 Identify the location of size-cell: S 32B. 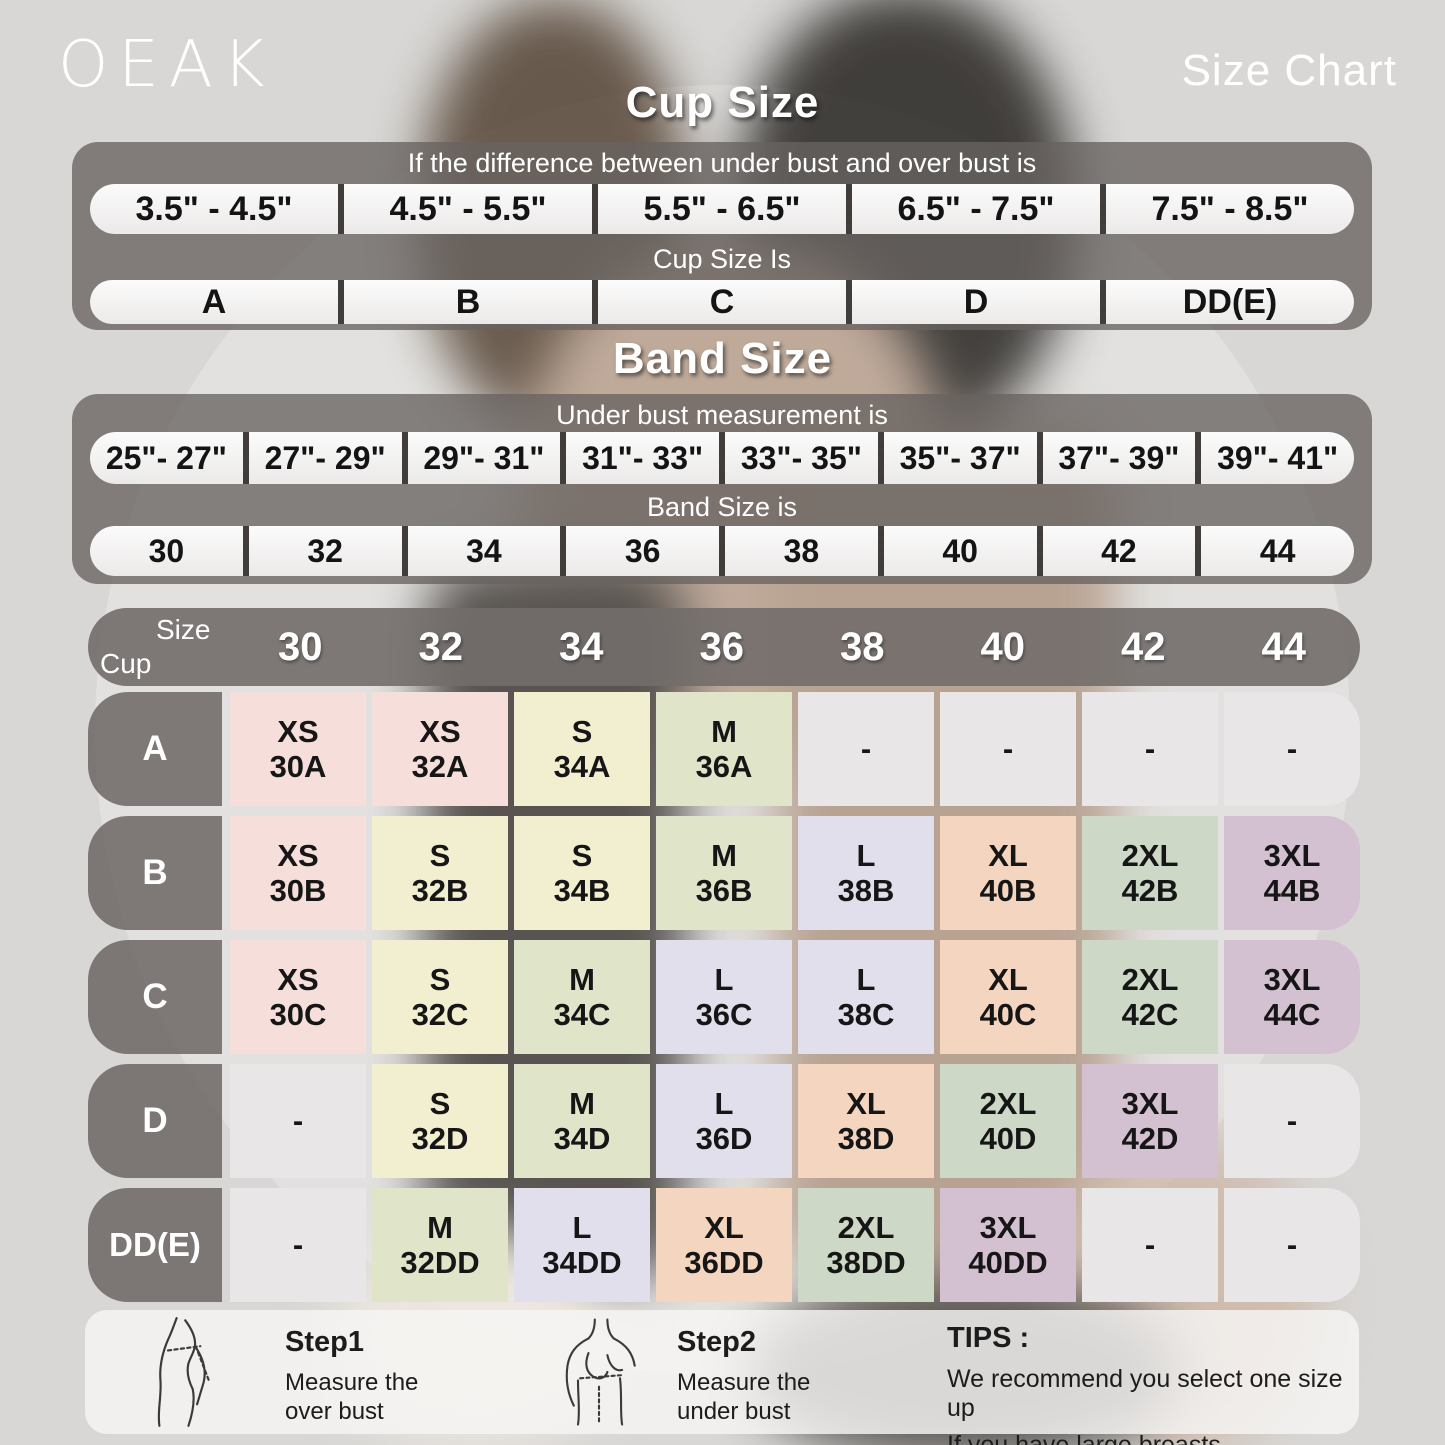
(440, 873).